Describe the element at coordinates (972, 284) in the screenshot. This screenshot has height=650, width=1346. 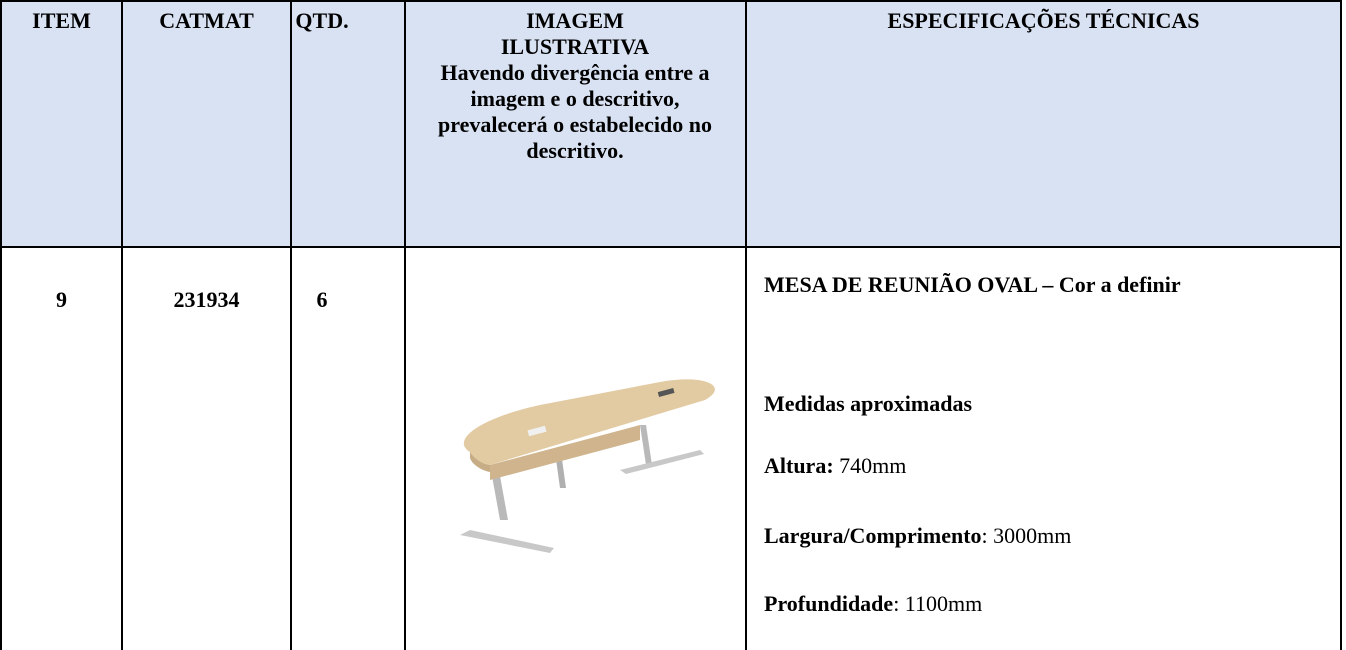
I see `spec-title: MESA DE REUNIÃO OVAL – Cor a definir` at that location.